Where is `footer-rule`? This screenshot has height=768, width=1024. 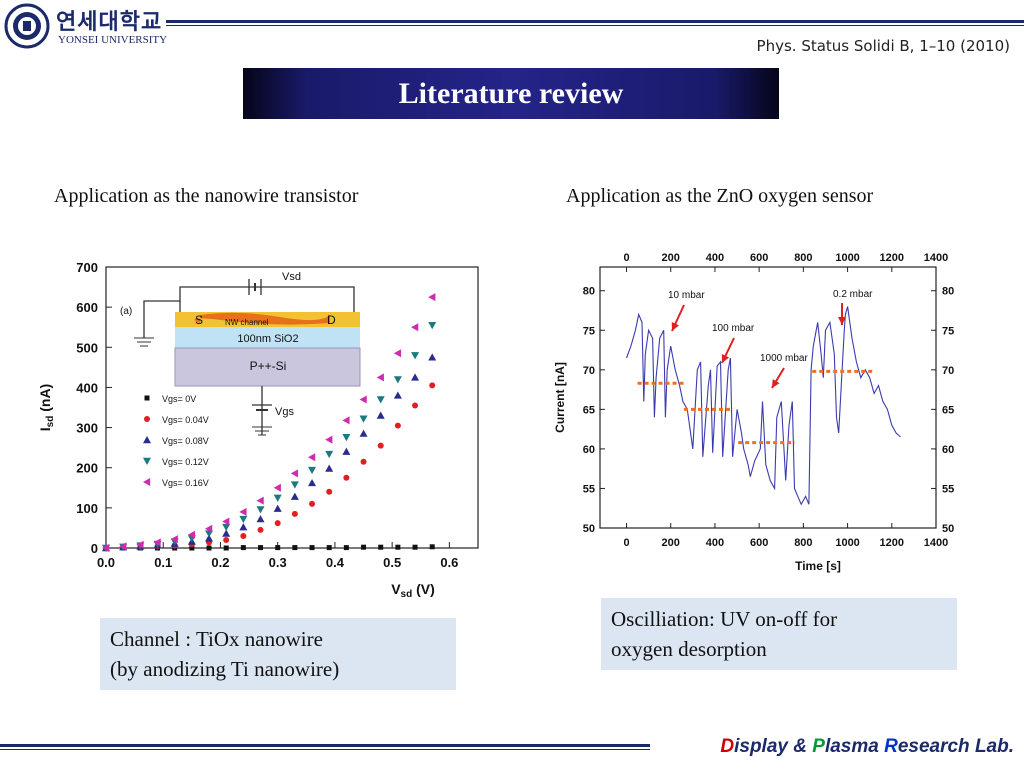
footer-rule is located at coordinates (325, 745).